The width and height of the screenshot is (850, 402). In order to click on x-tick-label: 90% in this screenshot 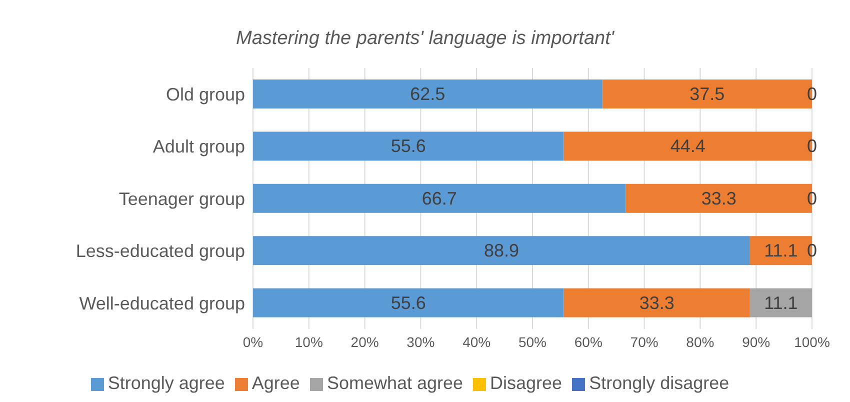, I will do `click(756, 342)`.